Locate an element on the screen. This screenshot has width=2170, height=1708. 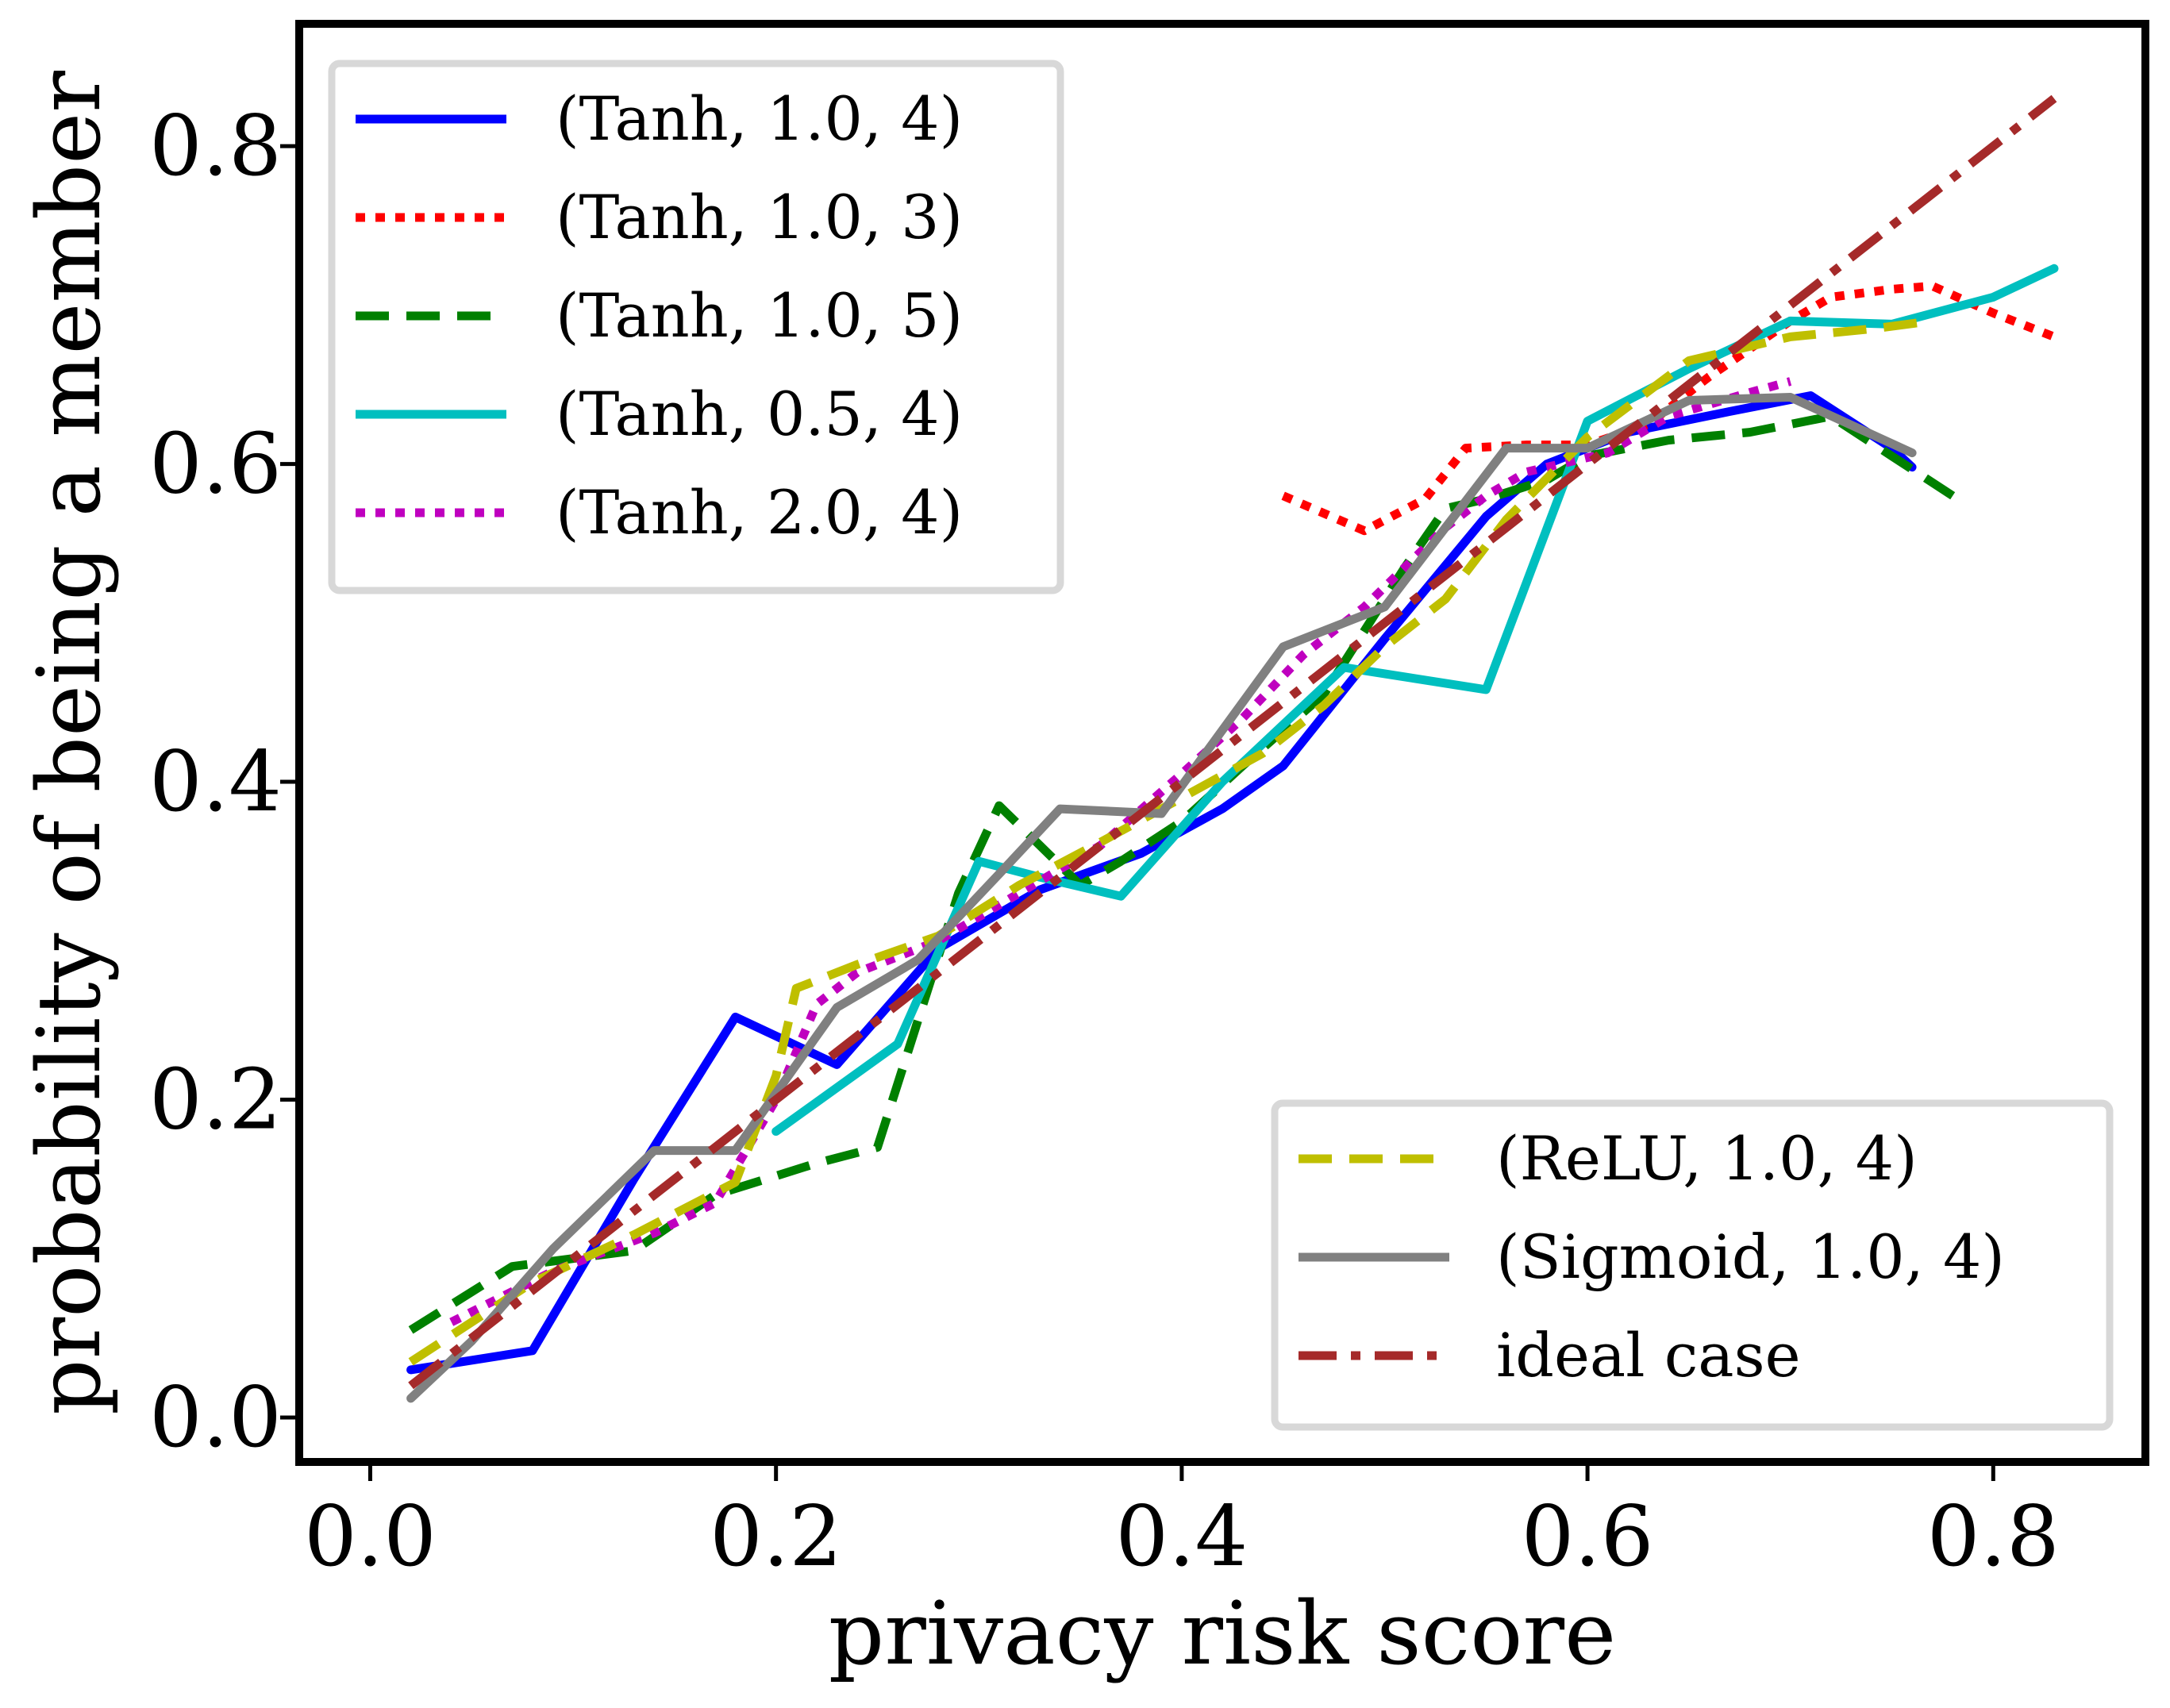
legend-label-tanh-0-5-4: (Tanh, 0.5, 4) is located at coordinates (759, 414).